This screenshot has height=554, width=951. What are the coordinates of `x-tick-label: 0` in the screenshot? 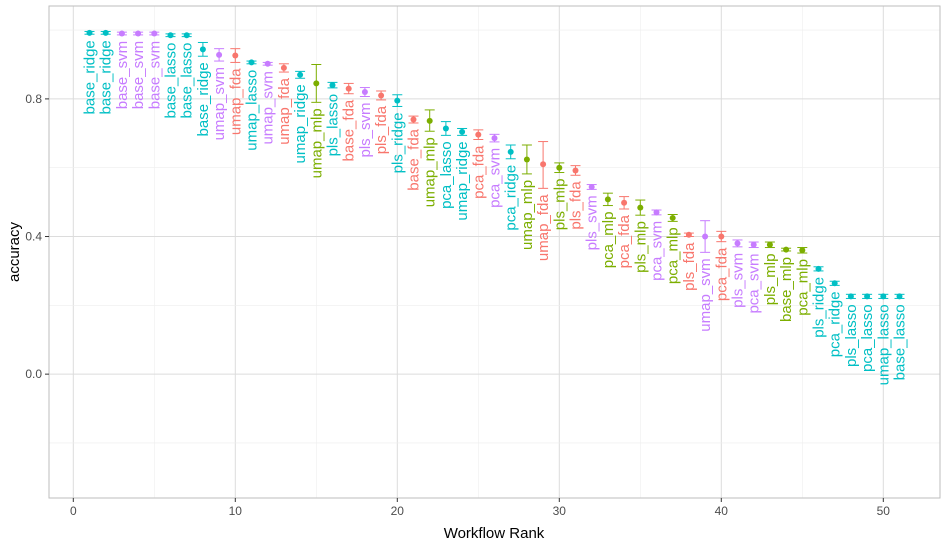 It's located at (73, 511).